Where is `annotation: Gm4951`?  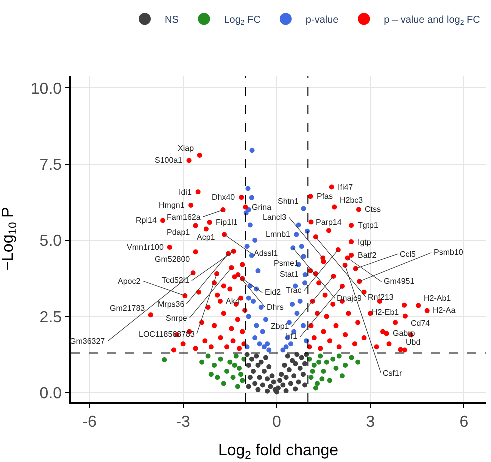 annotation: Gm4951 is located at coordinates (400, 281).